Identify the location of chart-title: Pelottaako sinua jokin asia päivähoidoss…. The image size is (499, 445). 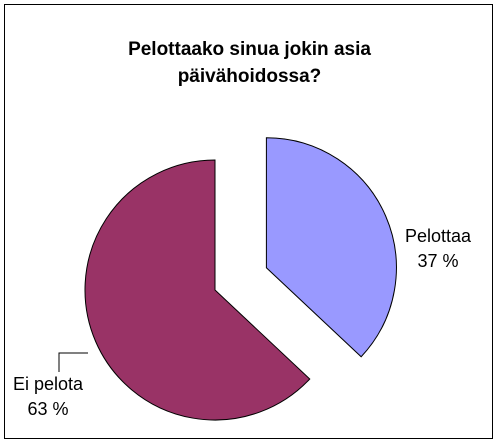
(249, 63).